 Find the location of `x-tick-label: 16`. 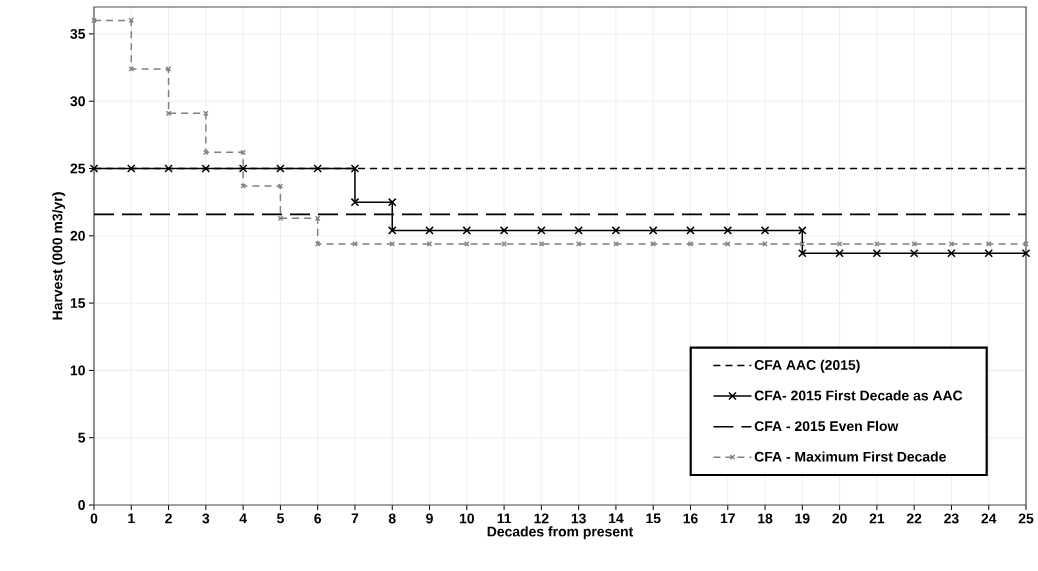

x-tick-label: 16 is located at coordinates (690, 518).